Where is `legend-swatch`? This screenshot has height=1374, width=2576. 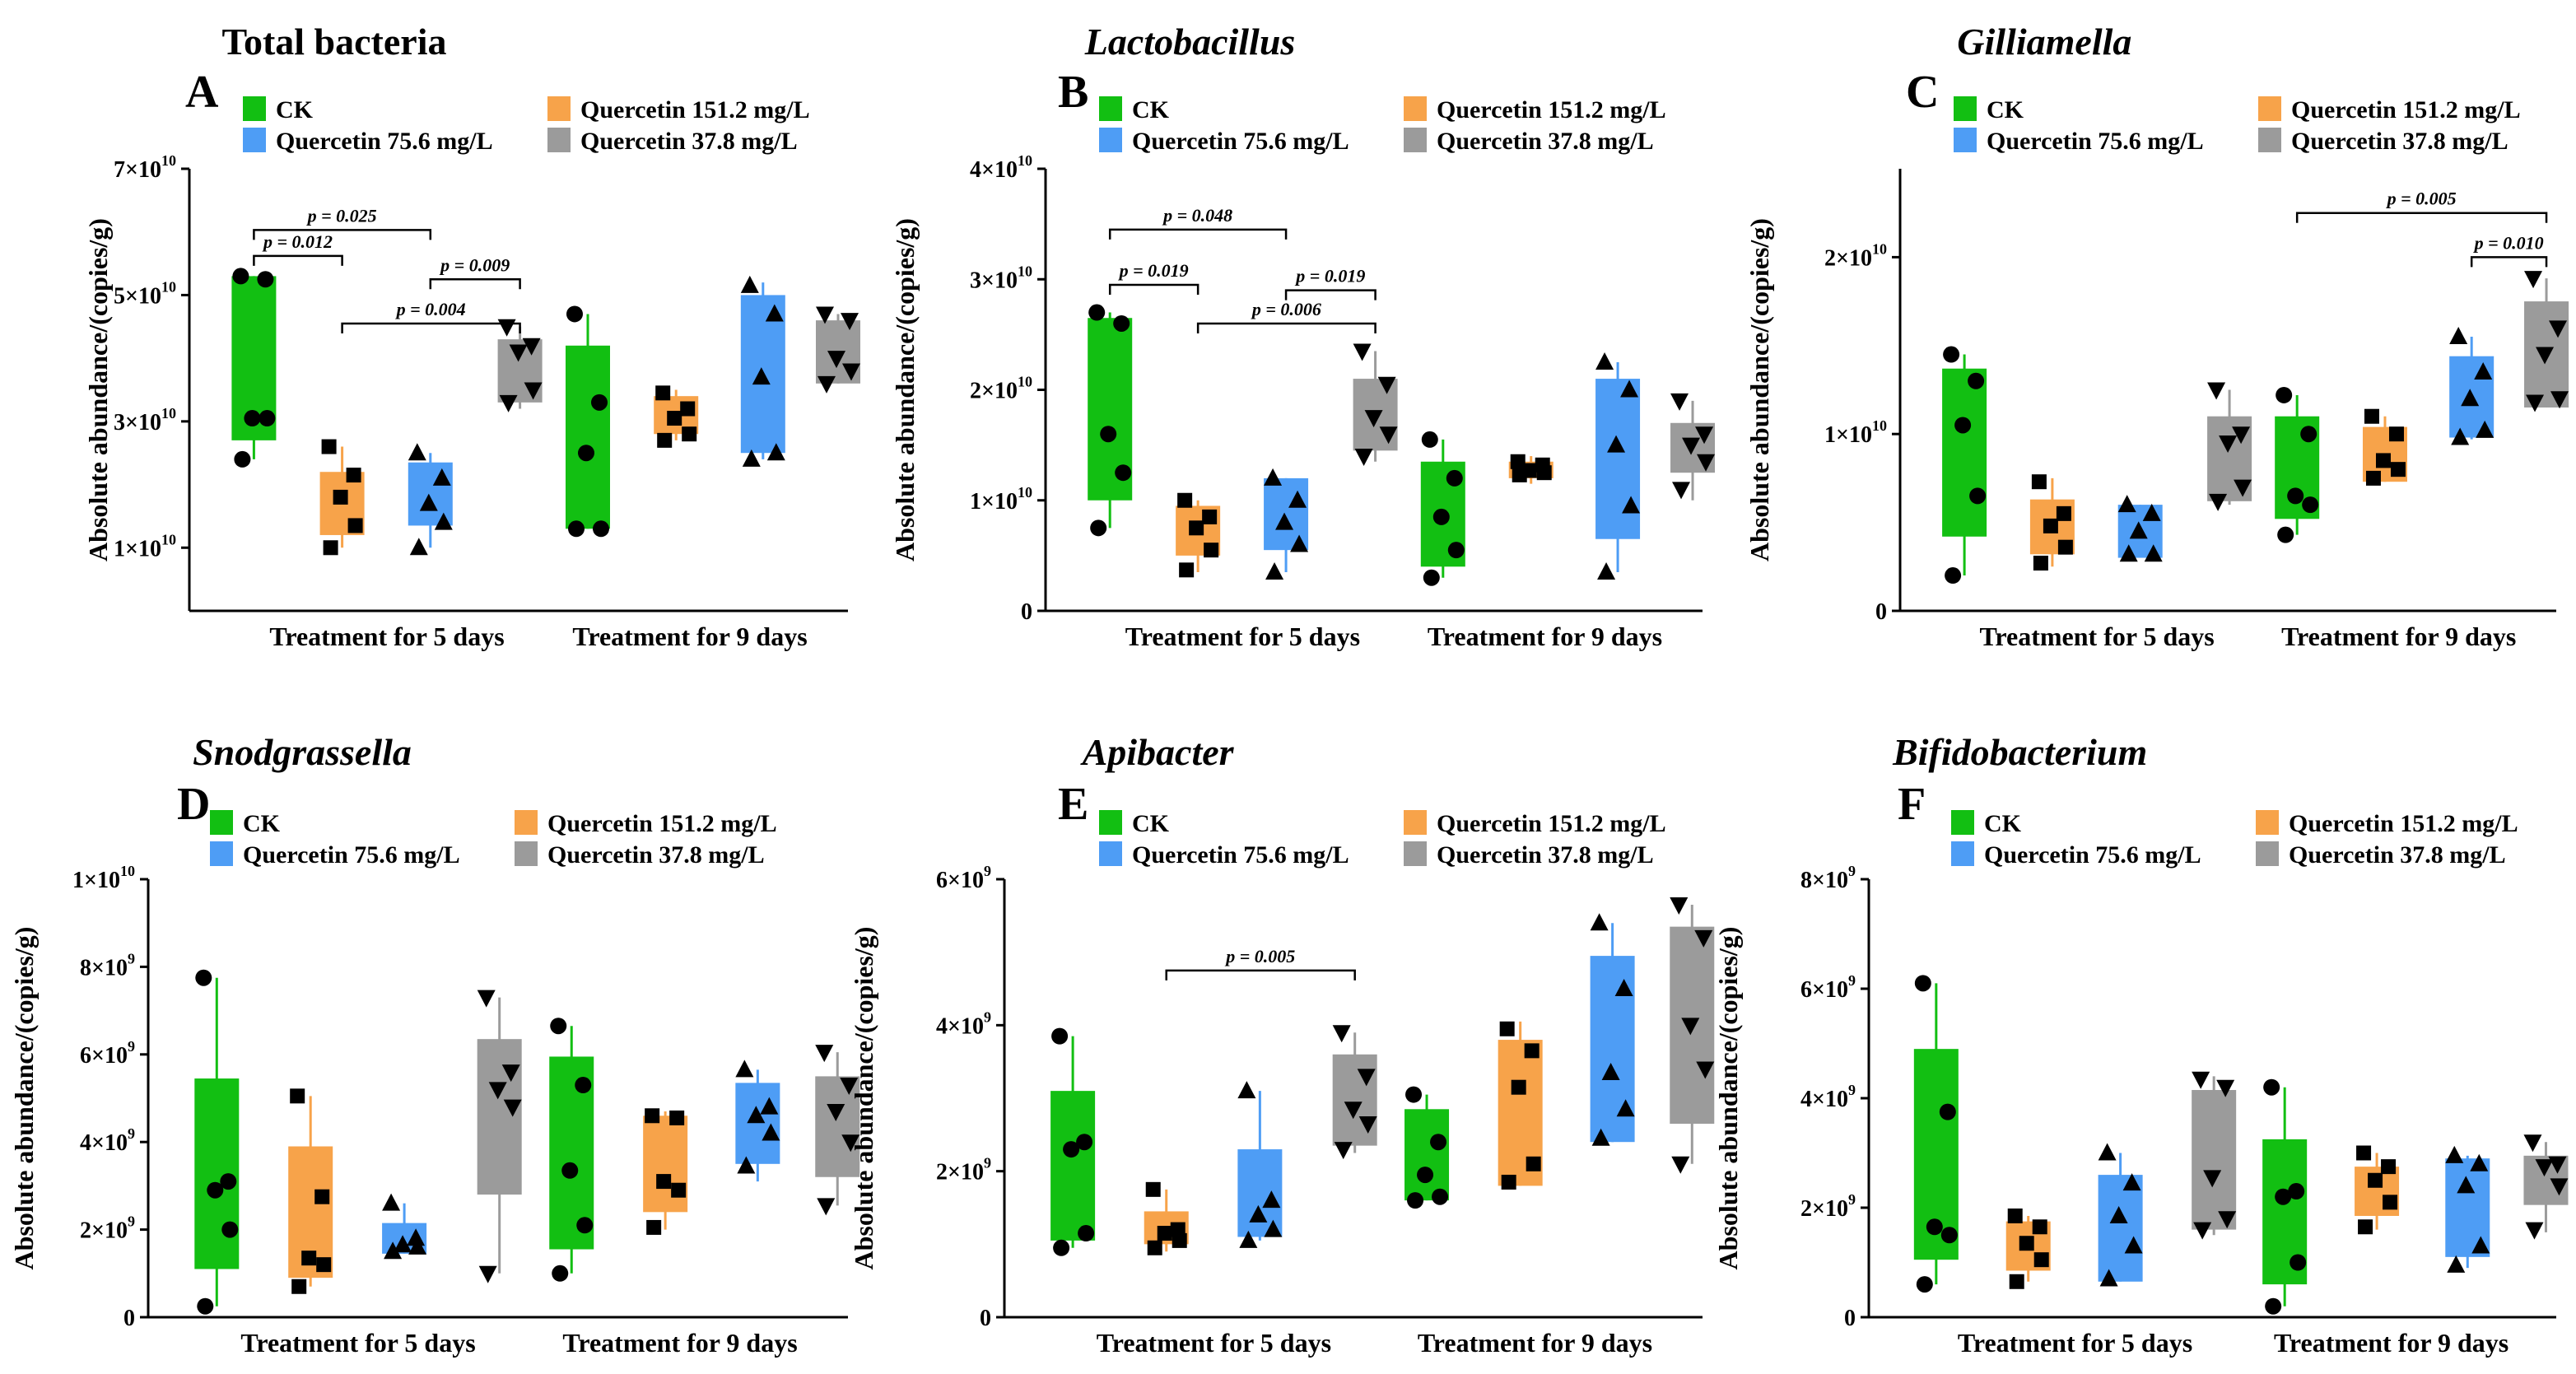 legend-swatch is located at coordinates (255, 140).